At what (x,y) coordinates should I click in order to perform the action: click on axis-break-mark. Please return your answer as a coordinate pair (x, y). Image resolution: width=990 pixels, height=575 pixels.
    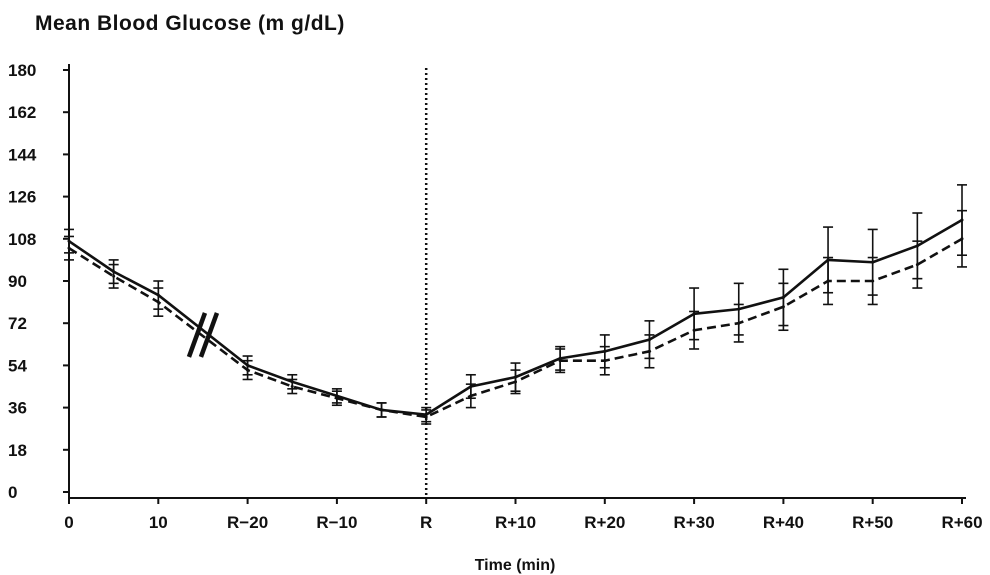
    Looking at the image, I should click on (203, 335).